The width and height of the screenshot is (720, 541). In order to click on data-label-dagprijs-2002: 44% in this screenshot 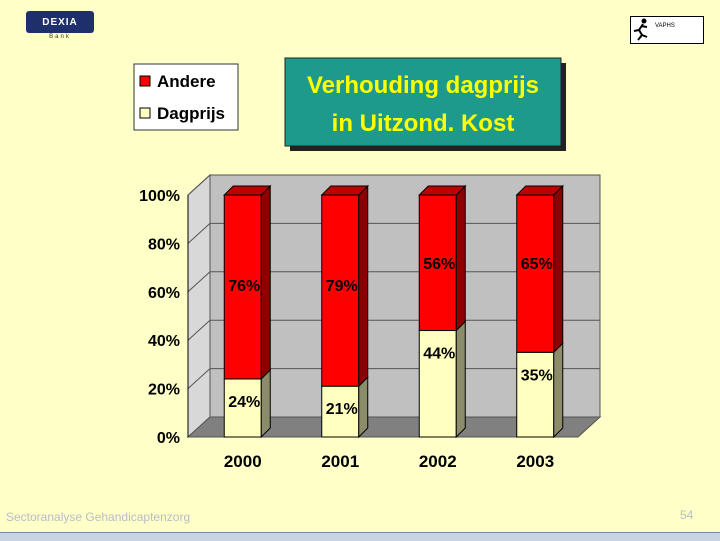, I will do `click(439, 354)`.